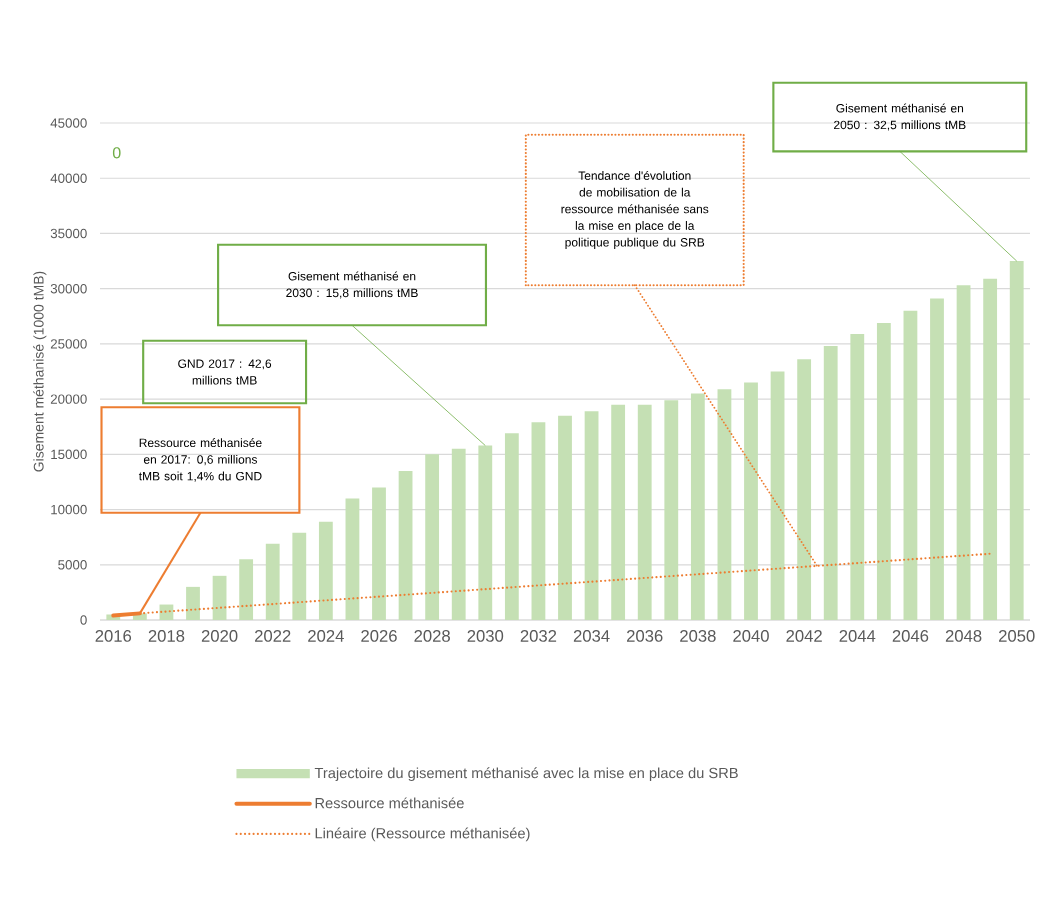 Image resolution: width=1043 pixels, height=901 pixels. What do you see at coordinates (273, 636) in the screenshot?
I see `x-tick-label: 2022` at bounding box center [273, 636].